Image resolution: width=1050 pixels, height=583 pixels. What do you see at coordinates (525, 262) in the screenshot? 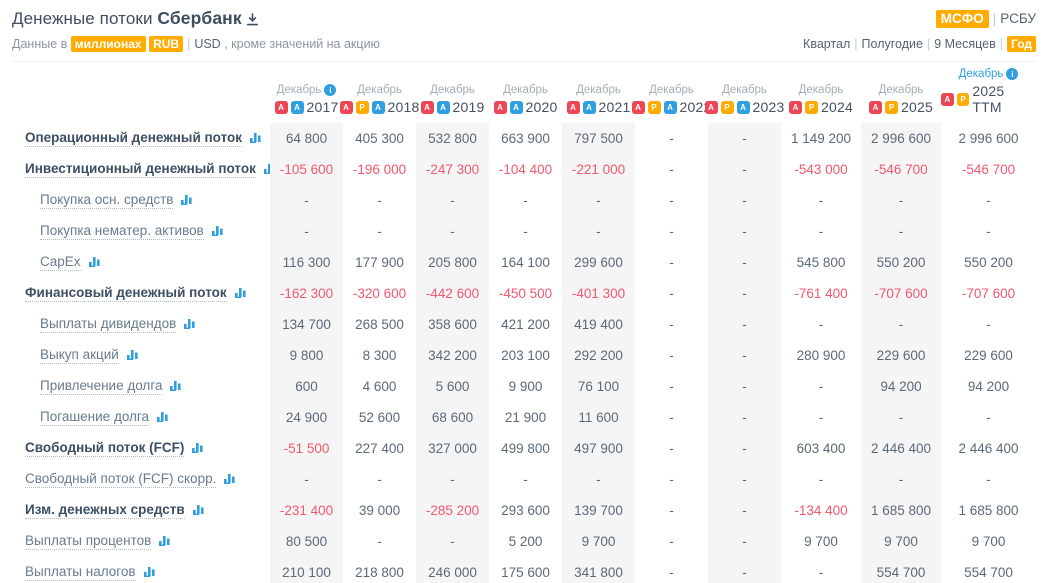
I see `table-value-cell: 164 100` at bounding box center [525, 262].